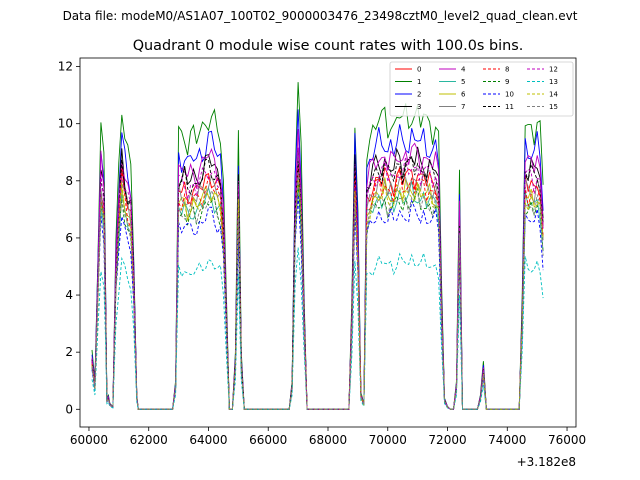 Image resolution: width=640 pixels, height=480 pixels. What do you see at coordinates (69, 352) in the screenshot?
I see `y-tick-label: 2` at bounding box center [69, 352].